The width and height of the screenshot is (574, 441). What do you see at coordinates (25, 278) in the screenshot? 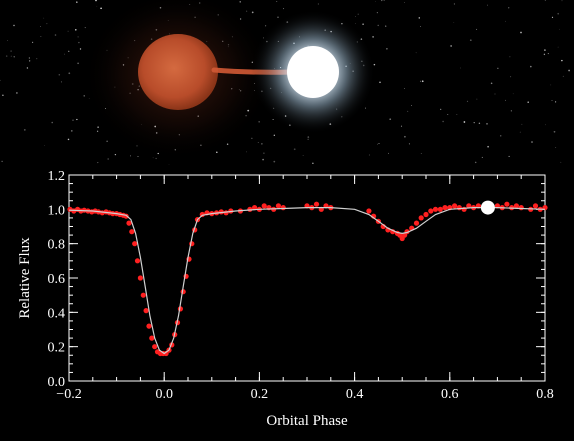
I see `y-axis-label: Relative Flux` at bounding box center [25, 278].